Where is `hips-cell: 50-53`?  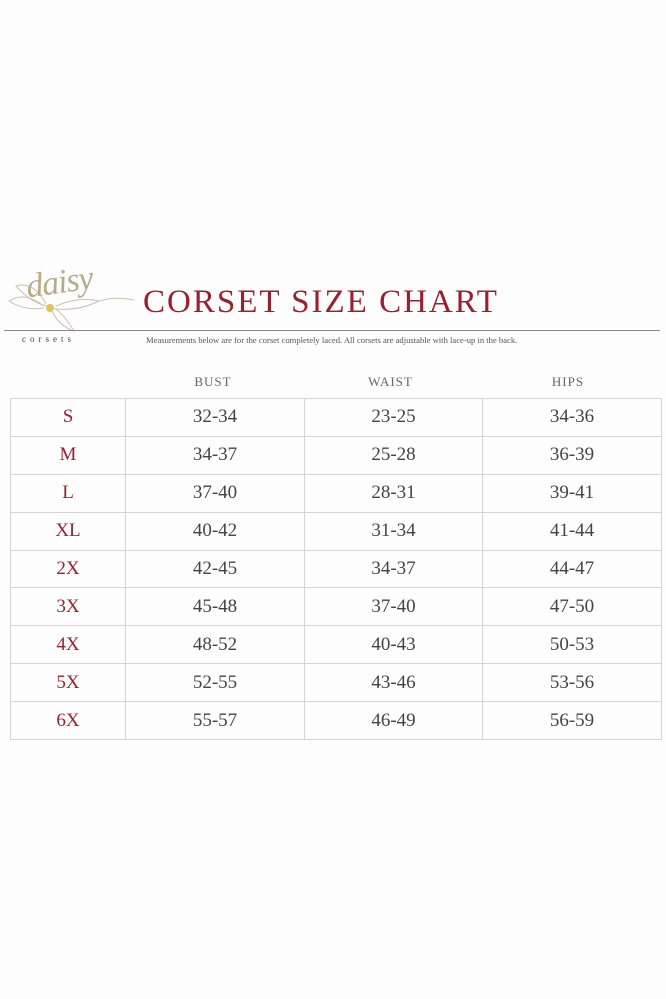 hips-cell: 50-53 is located at coordinates (572, 645).